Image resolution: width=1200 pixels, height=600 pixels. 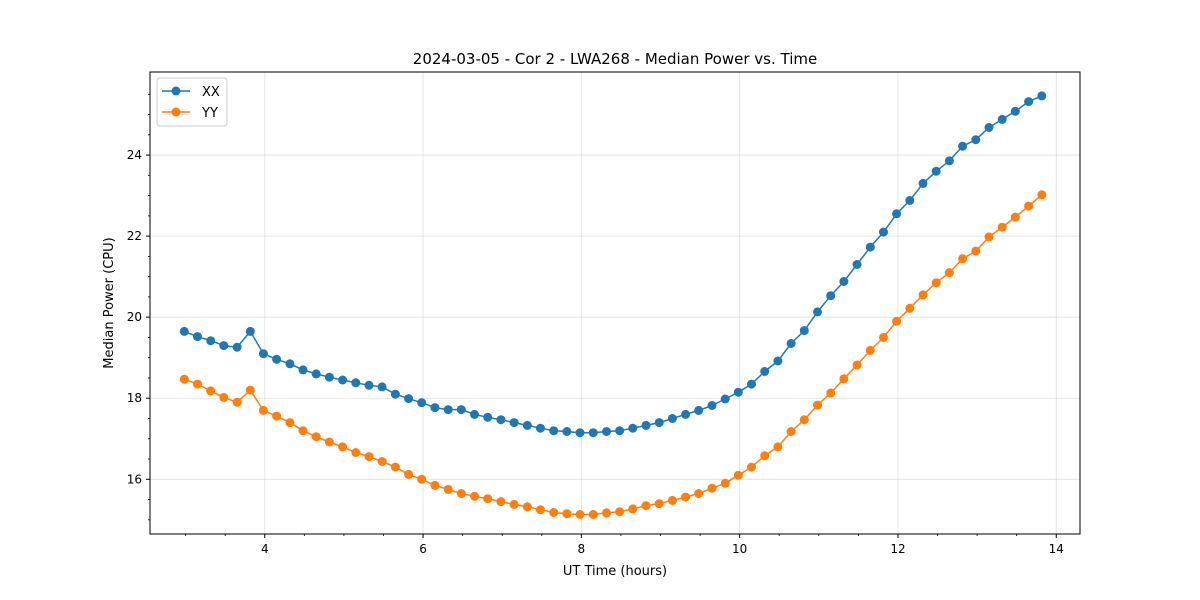 I want to click on x-tick-label: 12, so click(x=897, y=549).